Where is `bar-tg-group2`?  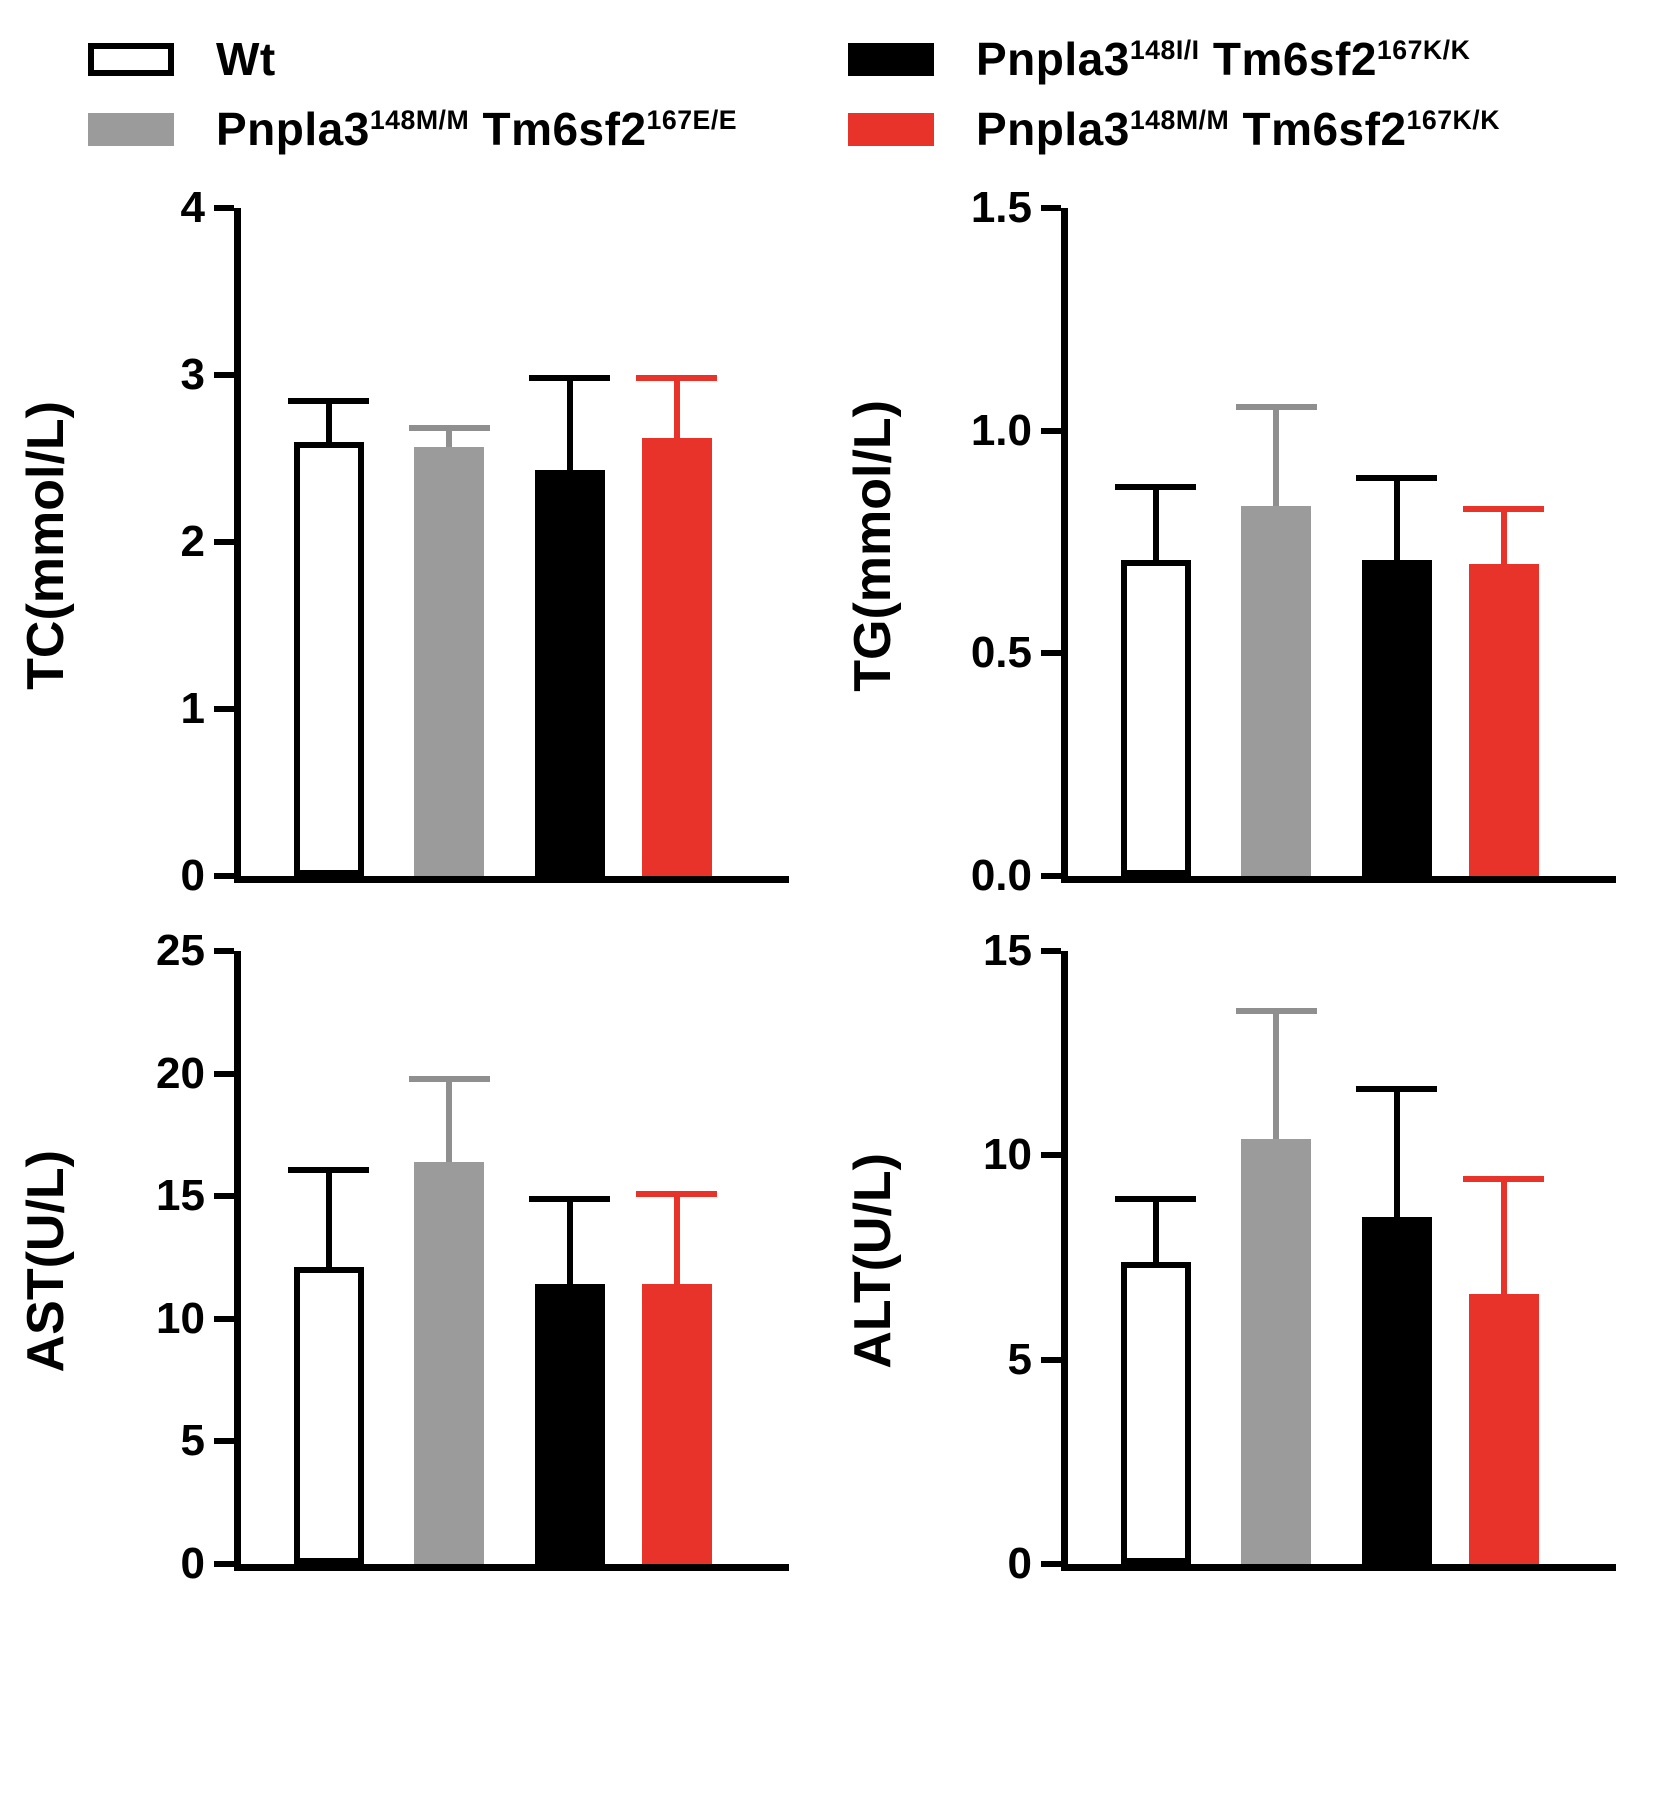 bar-tg-group2 is located at coordinates (1396, 717).